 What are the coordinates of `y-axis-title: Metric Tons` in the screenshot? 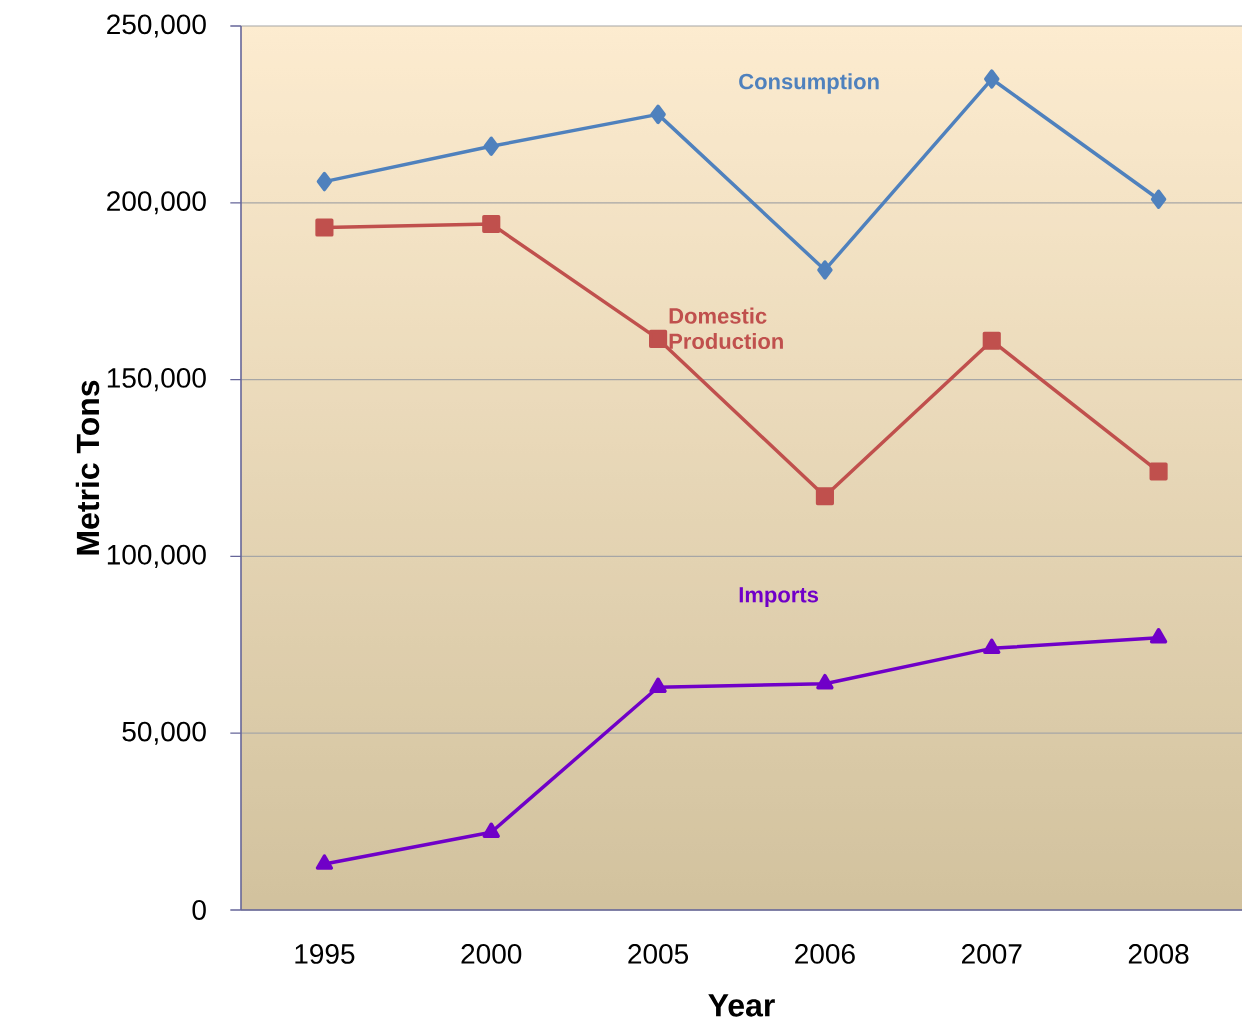 It's located at (87, 467).